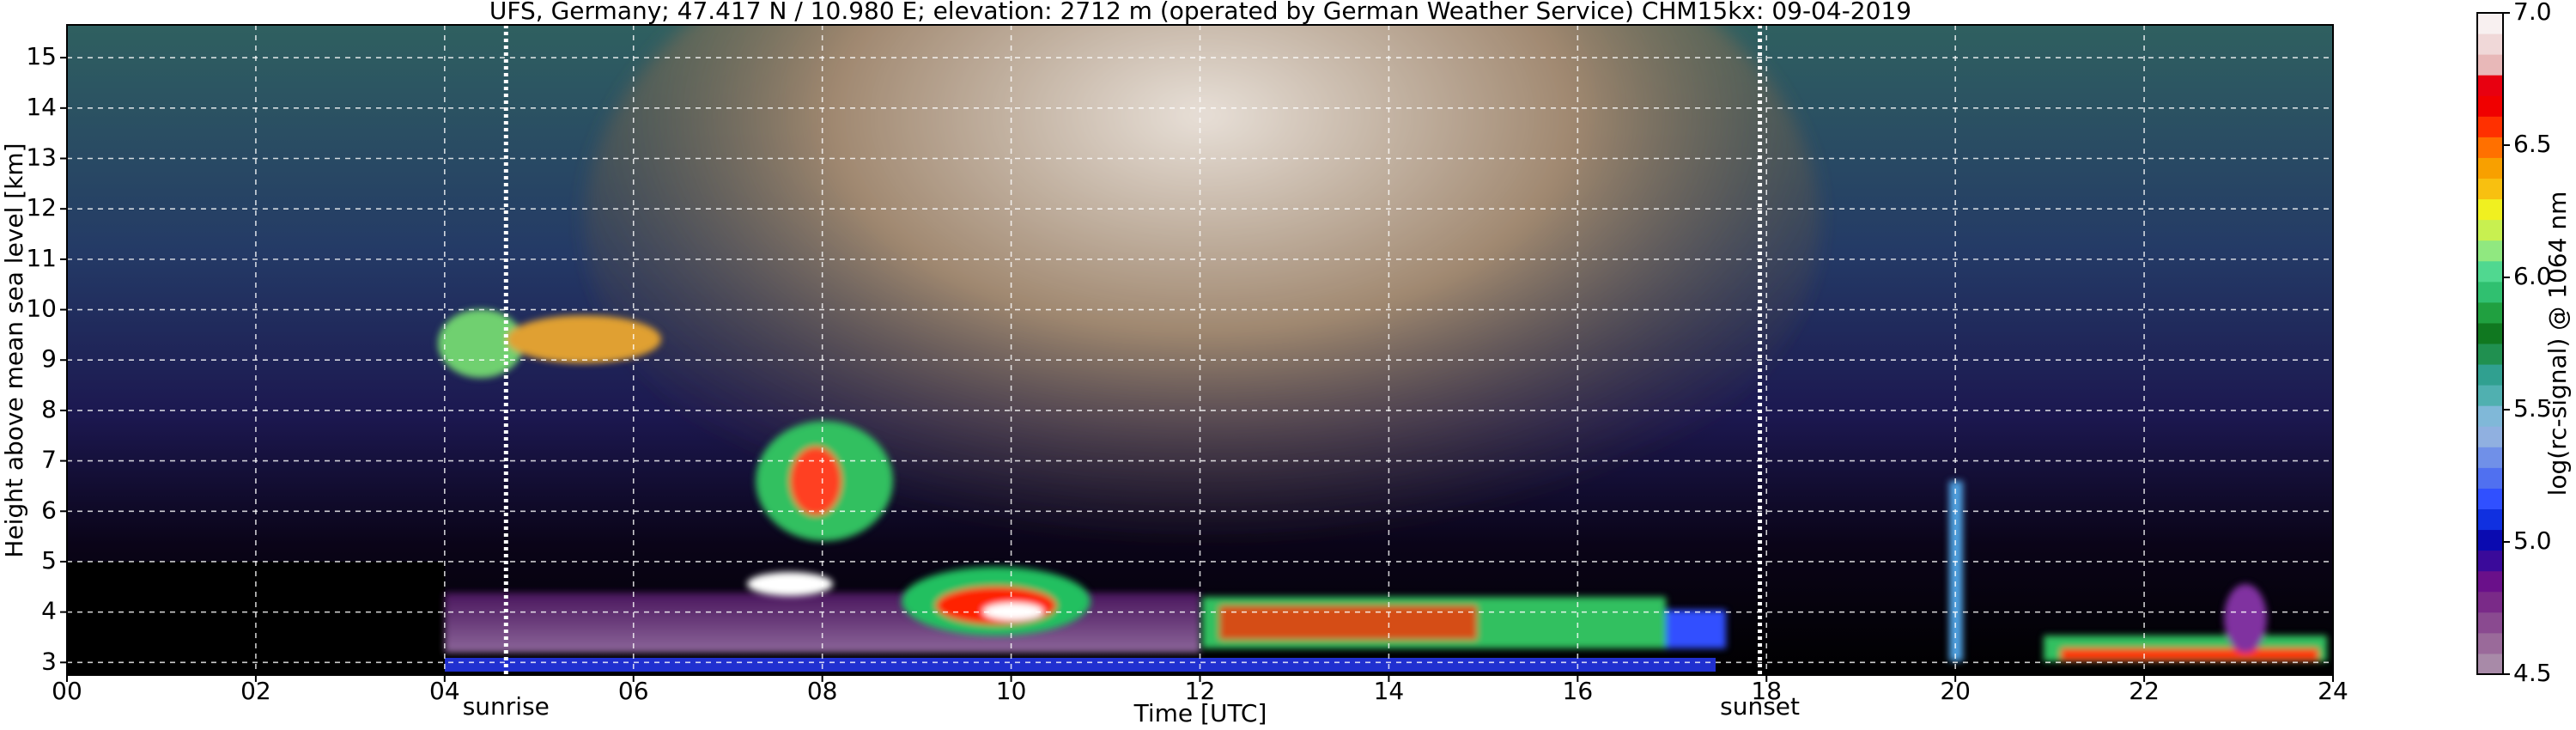 The image size is (2576, 730). Describe the element at coordinates (444, 691) in the screenshot. I see `x-tick-label: 04` at that location.